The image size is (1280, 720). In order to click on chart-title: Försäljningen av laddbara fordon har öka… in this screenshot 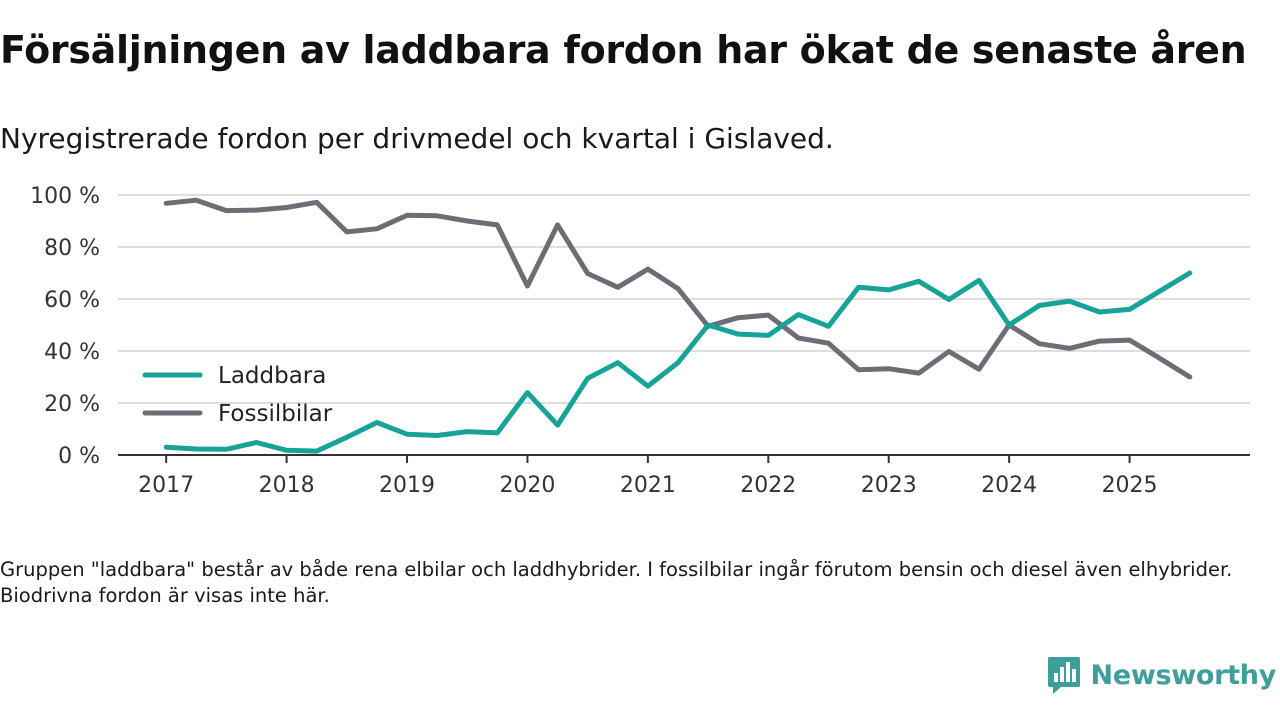, I will do `click(623, 50)`.